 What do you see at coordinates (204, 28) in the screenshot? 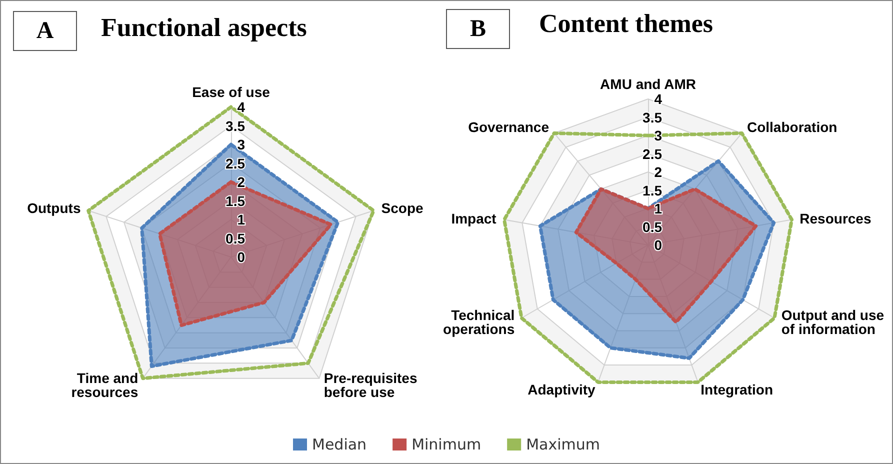
I see `chart-title: Functional aspects` at bounding box center [204, 28].